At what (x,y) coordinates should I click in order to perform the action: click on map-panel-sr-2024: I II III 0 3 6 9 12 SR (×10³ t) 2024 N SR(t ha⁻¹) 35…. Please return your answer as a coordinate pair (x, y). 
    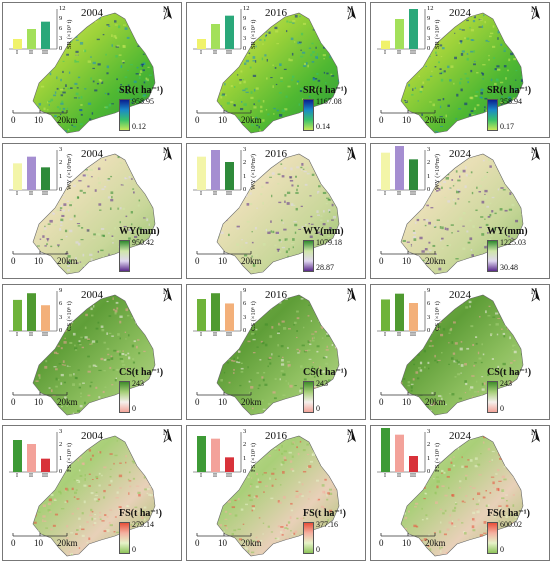
    Looking at the image, I should click on (460, 70).